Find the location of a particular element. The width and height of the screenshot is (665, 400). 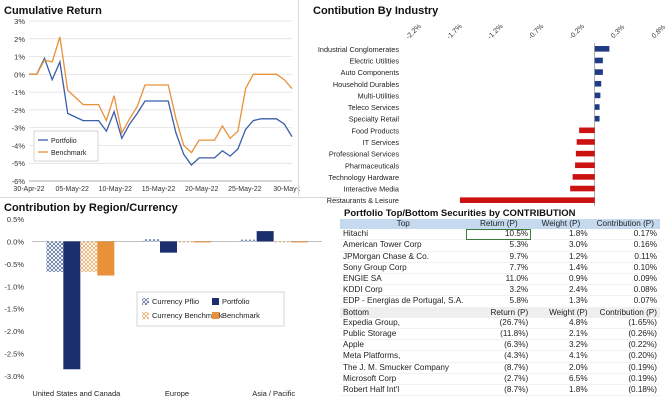

security-name: Meta Platforms, is located at coordinates (403, 356).